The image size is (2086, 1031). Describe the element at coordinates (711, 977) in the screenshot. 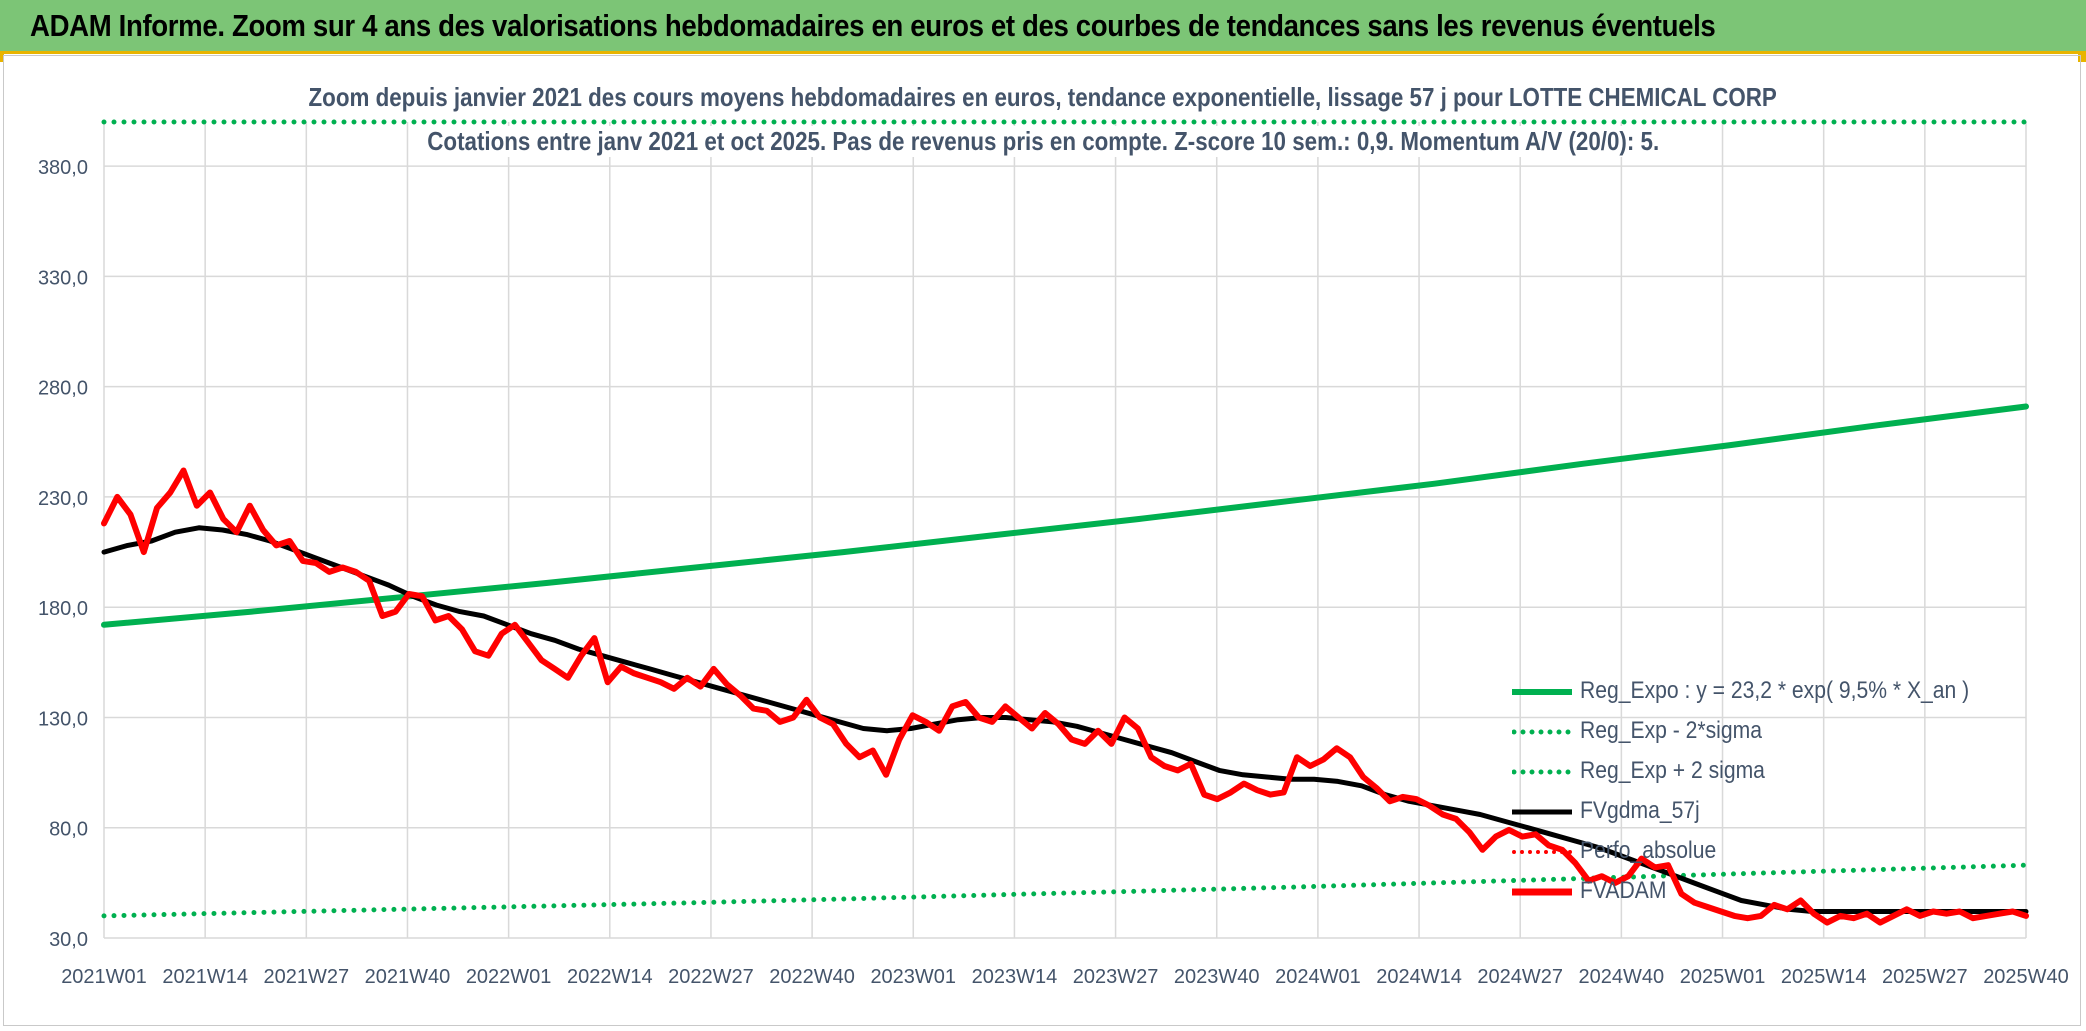

I see `x-tick-label: 2022W27` at that location.